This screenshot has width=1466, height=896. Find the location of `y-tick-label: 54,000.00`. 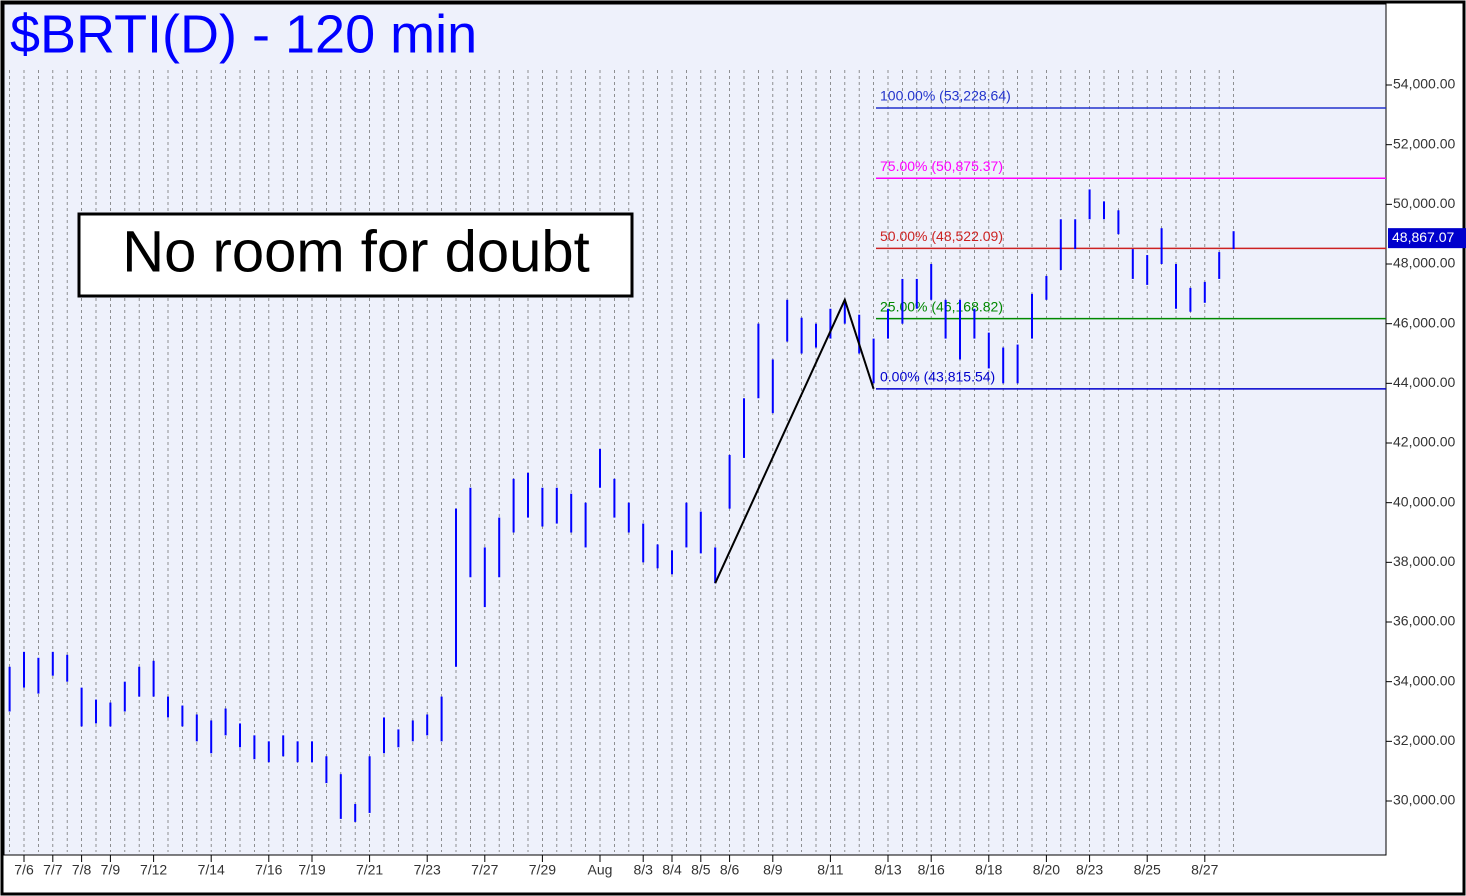

y-tick-label: 54,000.00 is located at coordinates (1424, 84).